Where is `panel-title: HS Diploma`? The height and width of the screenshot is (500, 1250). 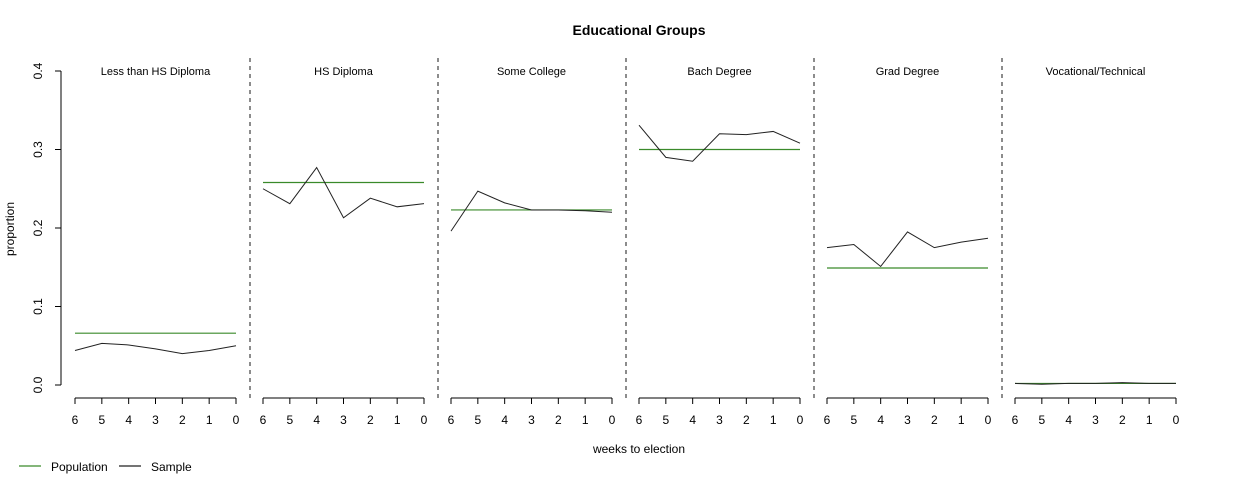
panel-title: HS Diploma is located at coordinates (344, 72).